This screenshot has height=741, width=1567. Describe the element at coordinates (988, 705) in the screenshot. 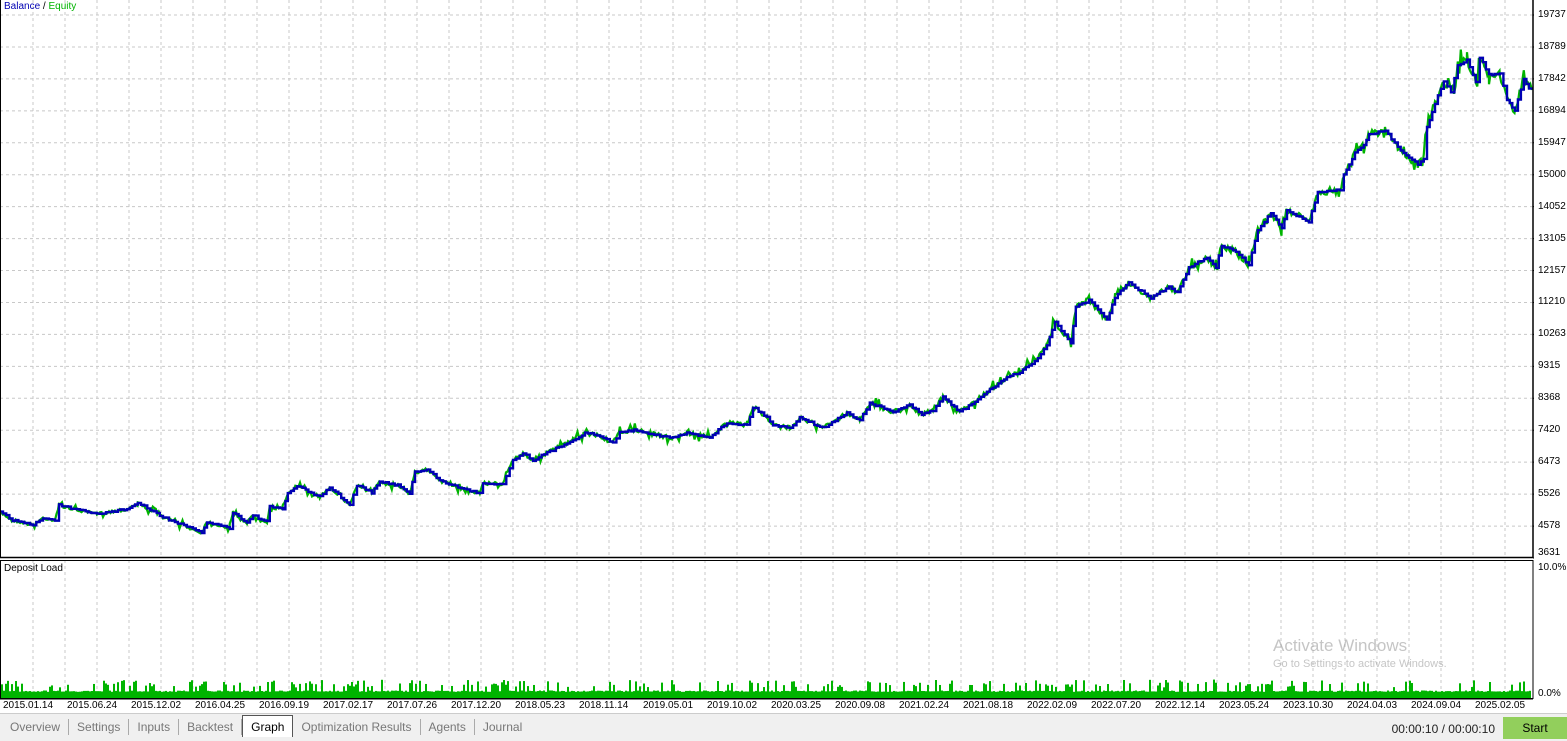

I see `x-tick-label: 2021.08.18` at that location.